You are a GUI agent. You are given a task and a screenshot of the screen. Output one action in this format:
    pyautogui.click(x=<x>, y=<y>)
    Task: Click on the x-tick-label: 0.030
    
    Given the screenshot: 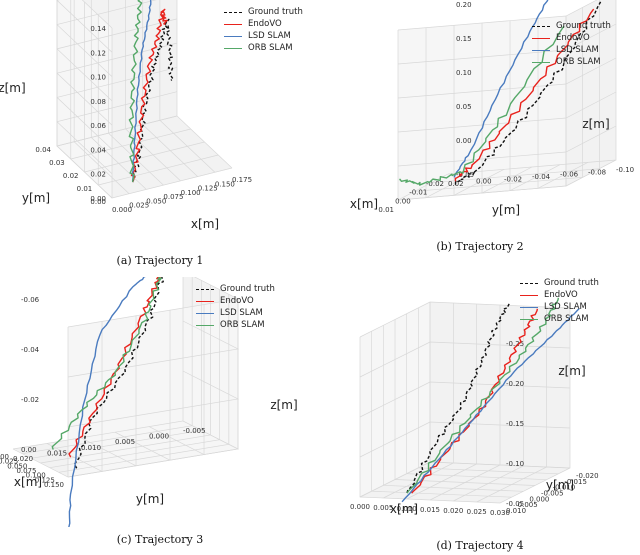 What is the action you would take?
    pyautogui.click(x=500, y=513)
    